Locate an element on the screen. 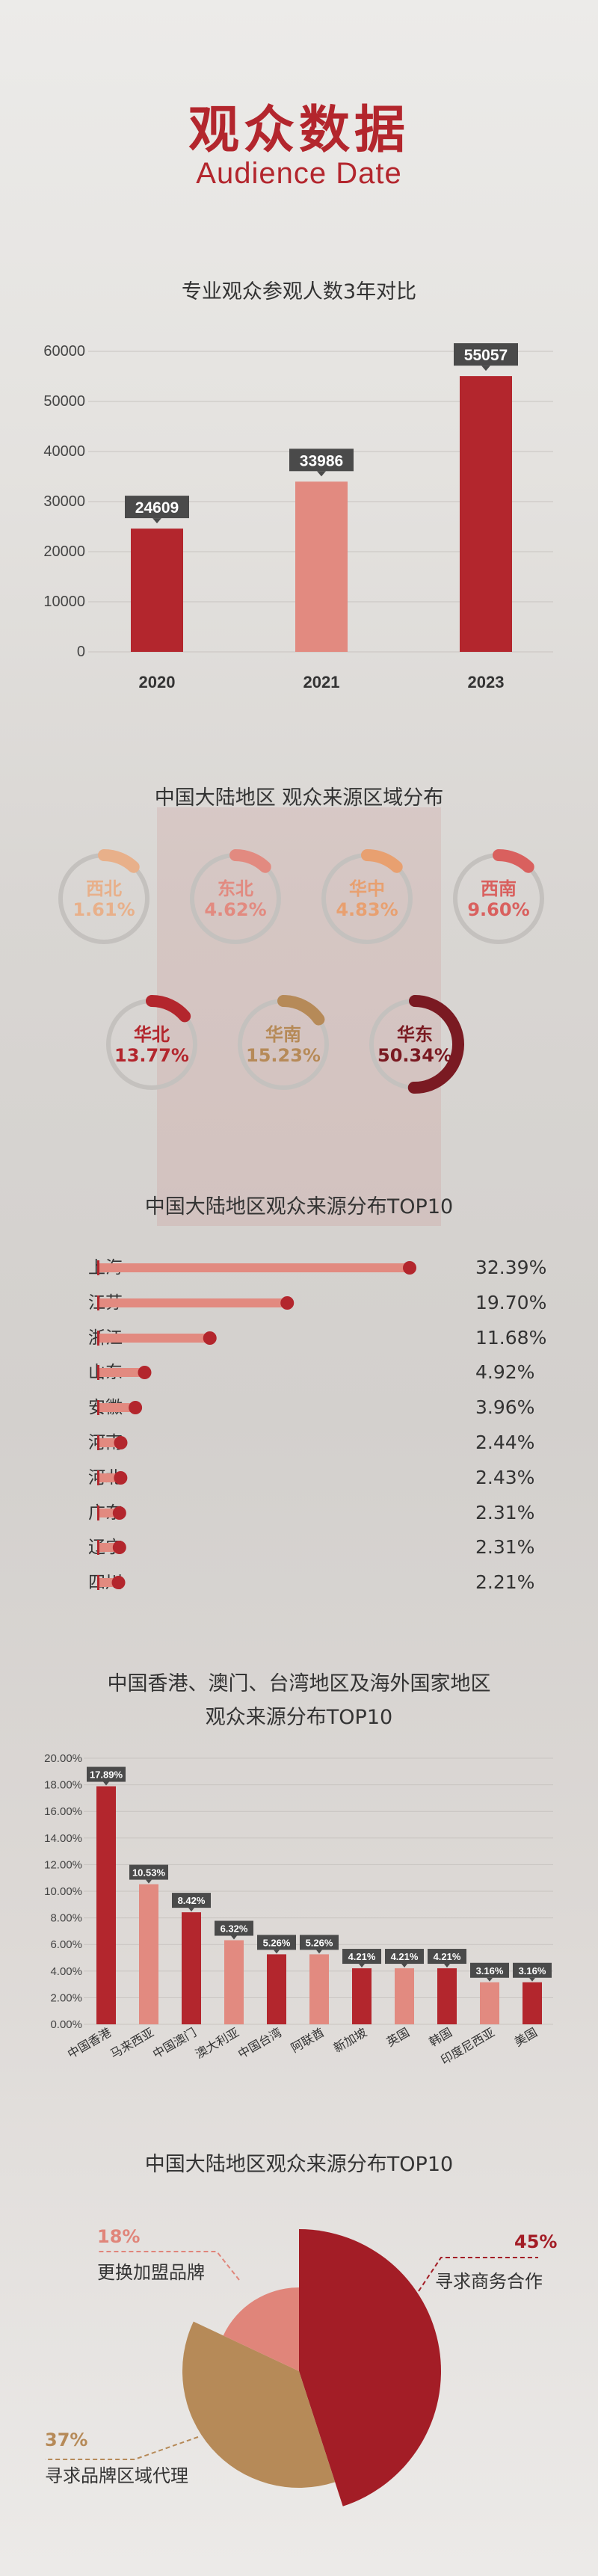 This screenshot has height=2576, width=598. province-value: 11.68% is located at coordinates (511, 1337).